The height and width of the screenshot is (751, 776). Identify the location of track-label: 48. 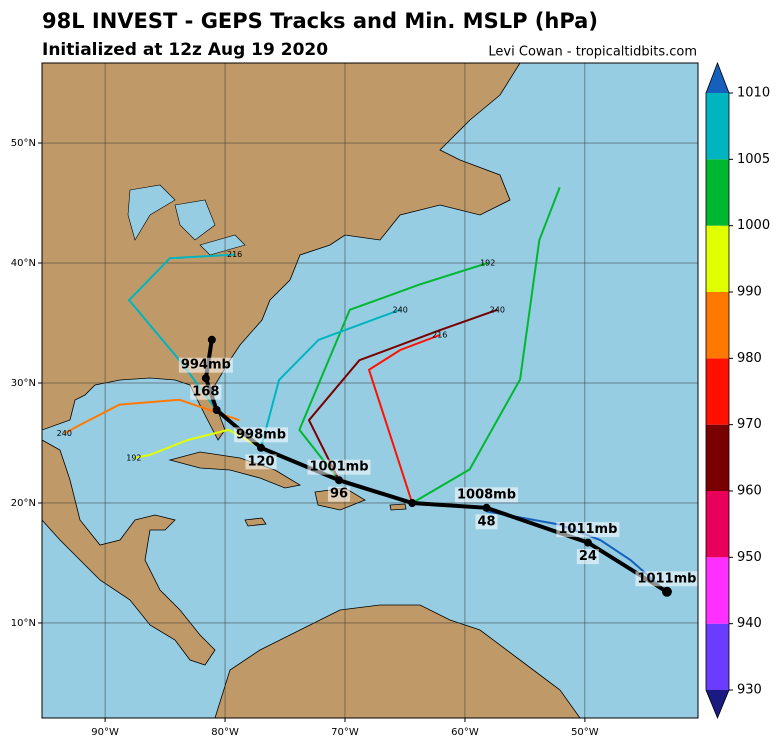
(486, 521).